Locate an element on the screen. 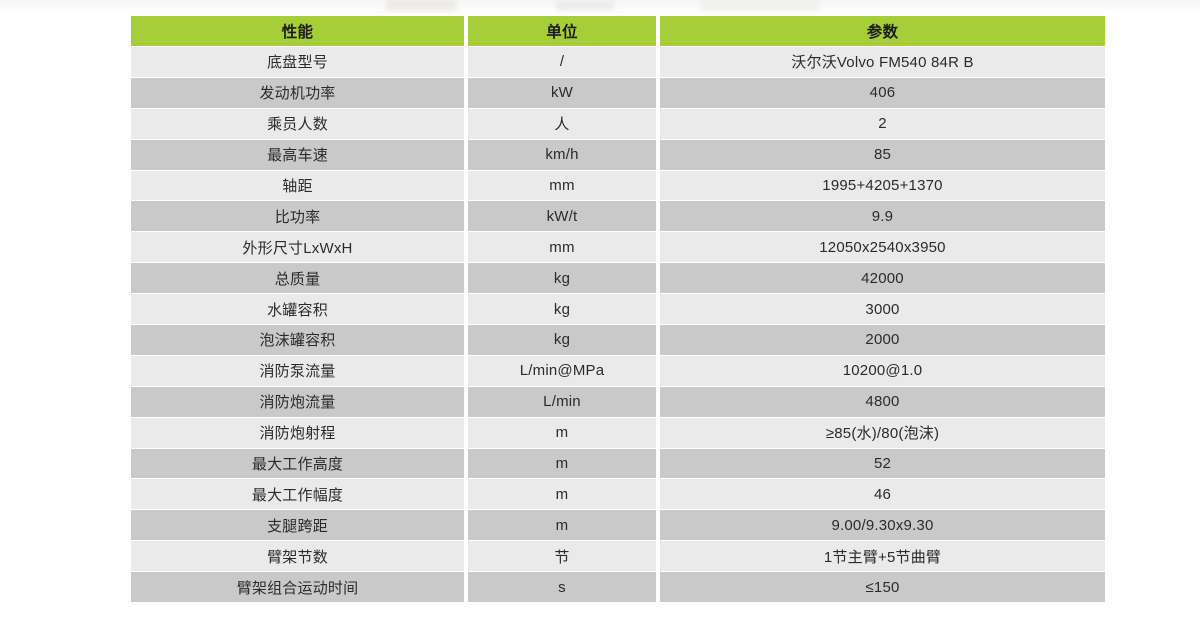 Image resolution: width=1200 pixels, height=632 pixels. cell-performance: 消防炮流量 is located at coordinates (297, 402).